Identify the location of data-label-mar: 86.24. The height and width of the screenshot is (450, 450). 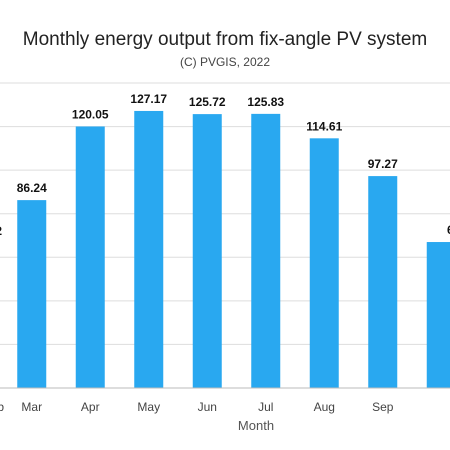
(32, 188).